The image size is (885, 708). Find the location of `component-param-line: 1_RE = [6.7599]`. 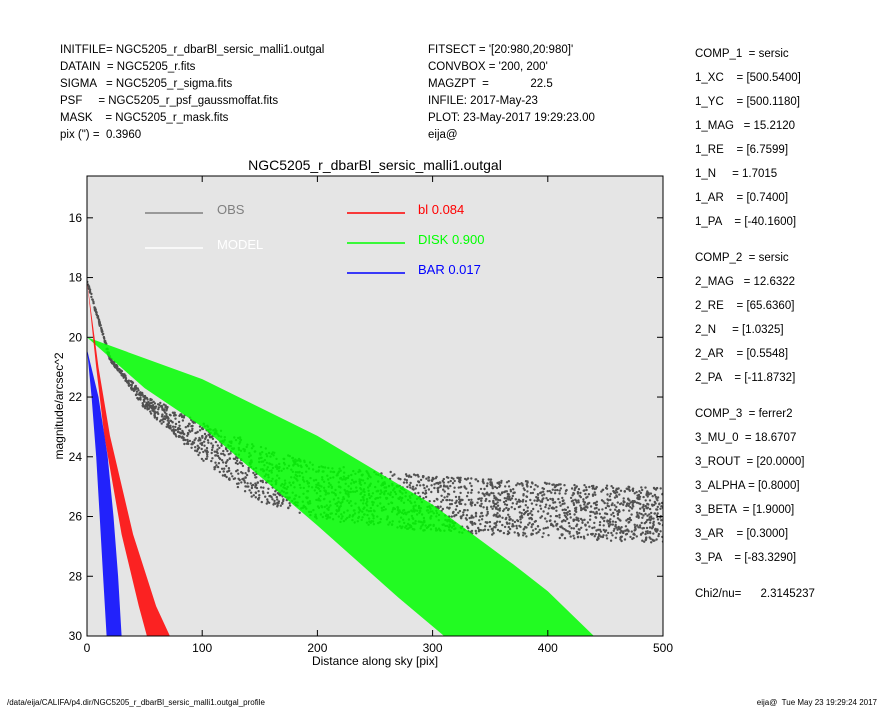

component-param-line: 1_RE = [6.7599] is located at coordinates (742, 150).